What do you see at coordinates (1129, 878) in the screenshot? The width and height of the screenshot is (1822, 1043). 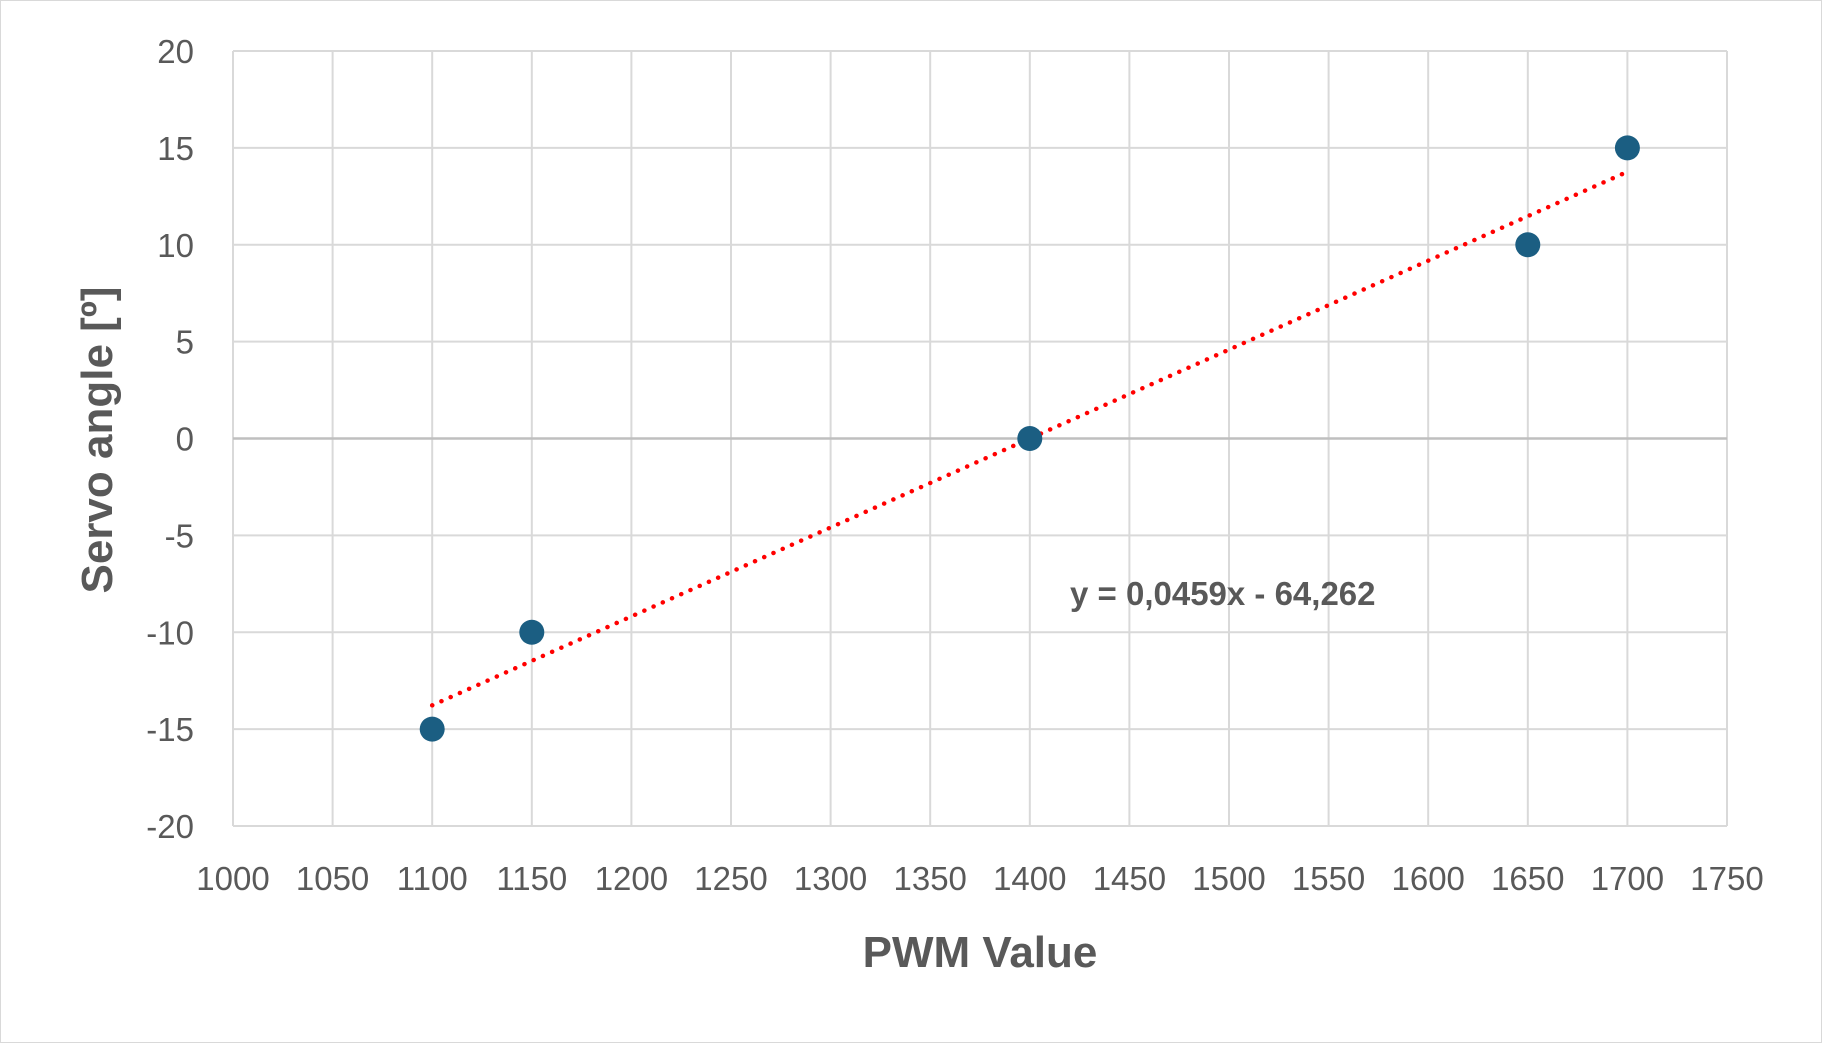 I see `x-tick-label: 1450` at bounding box center [1129, 878].